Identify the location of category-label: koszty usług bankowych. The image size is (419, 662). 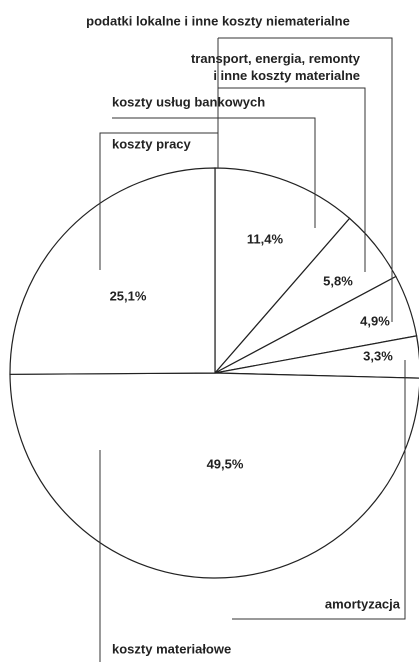
(188, 101).